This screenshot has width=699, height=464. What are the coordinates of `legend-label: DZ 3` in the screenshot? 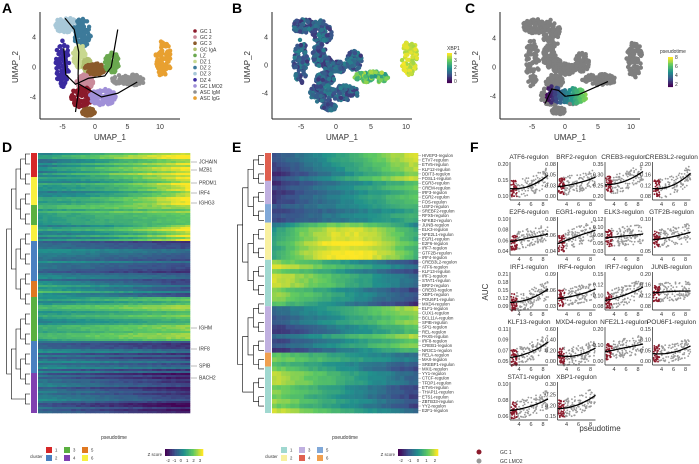 It's located at (205, 75).